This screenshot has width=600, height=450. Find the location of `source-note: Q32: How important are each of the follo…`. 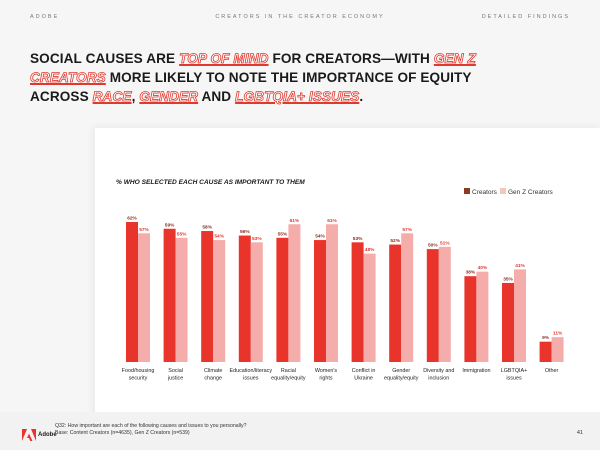

source-note: Q32: How important are each of the follo… is located at coordinates (150, 430).